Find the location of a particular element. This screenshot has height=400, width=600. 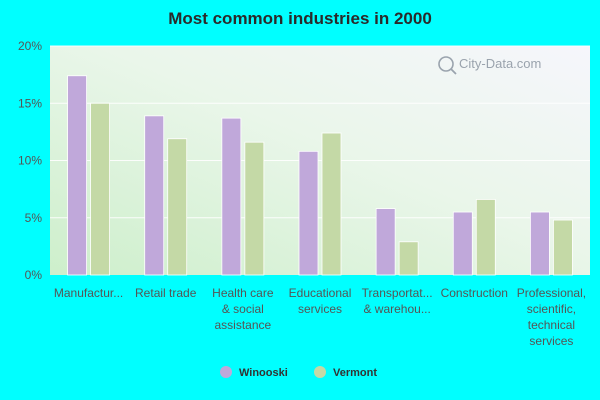

legend-label-vermont: Vermont is located at coordinates (355, 373).